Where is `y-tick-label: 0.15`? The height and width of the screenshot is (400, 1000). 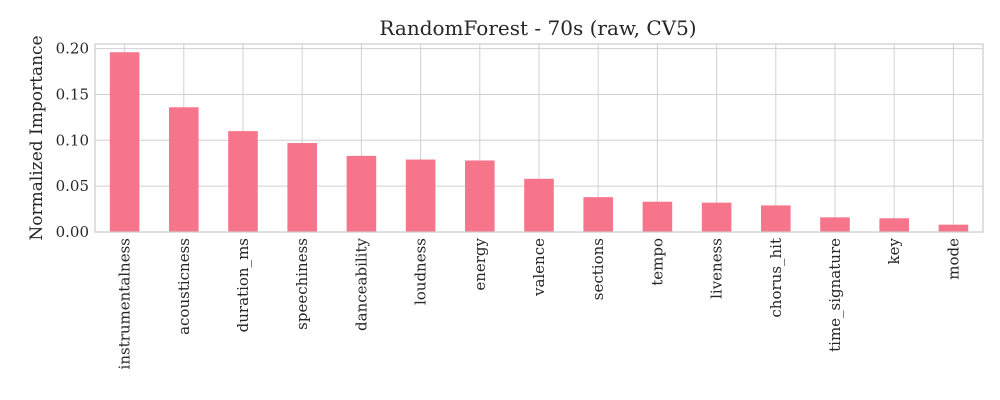 y-tick-label: 0.15 is located at coordinates (72, 94).